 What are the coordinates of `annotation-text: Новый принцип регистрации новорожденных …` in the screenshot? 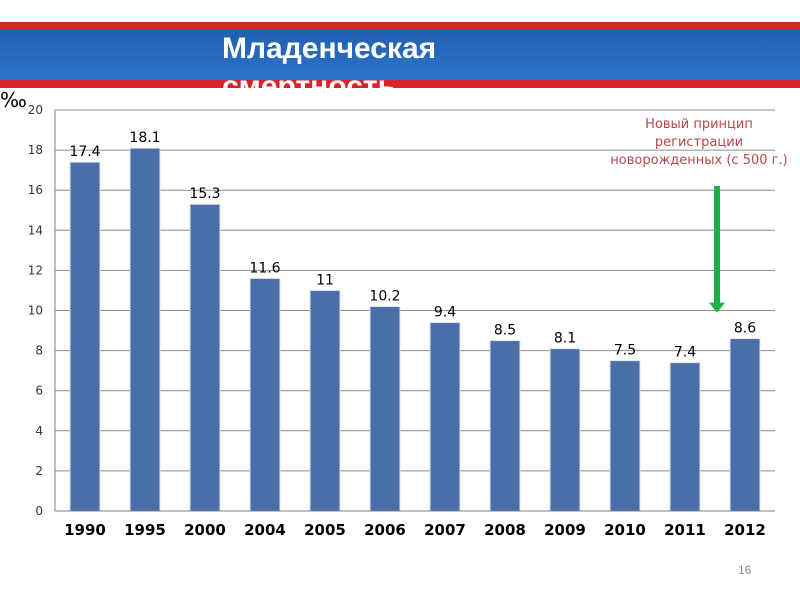 It's located at (699, 142).